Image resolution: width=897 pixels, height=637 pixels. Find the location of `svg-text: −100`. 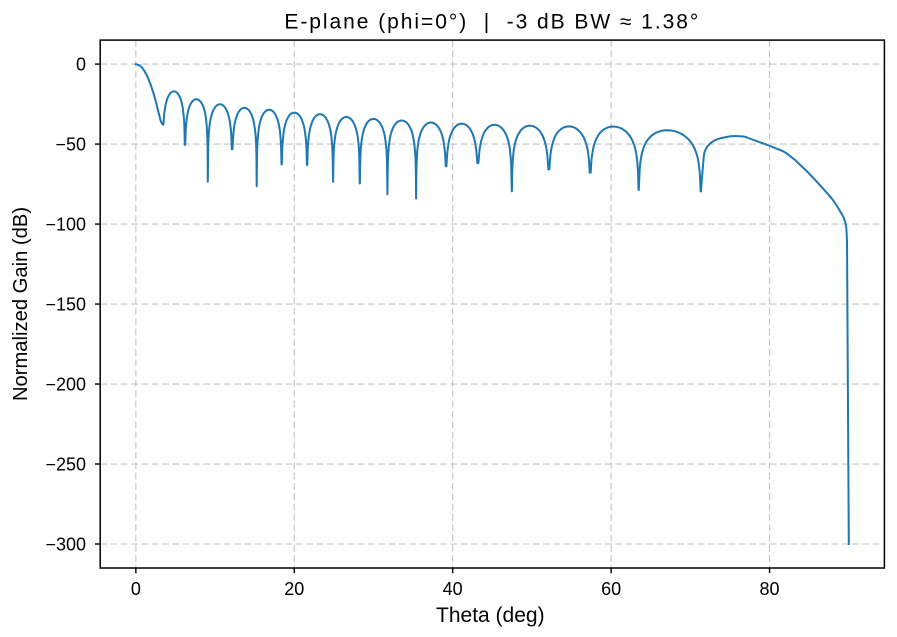

svg-text: −100 is located at coordinates (65, 225).